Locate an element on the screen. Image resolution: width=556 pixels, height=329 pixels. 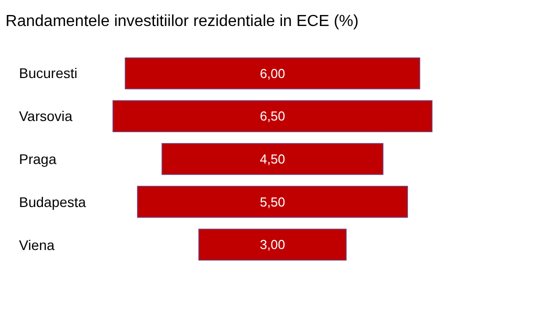
data-label: 4,50 is located at coordinates (273, 159).